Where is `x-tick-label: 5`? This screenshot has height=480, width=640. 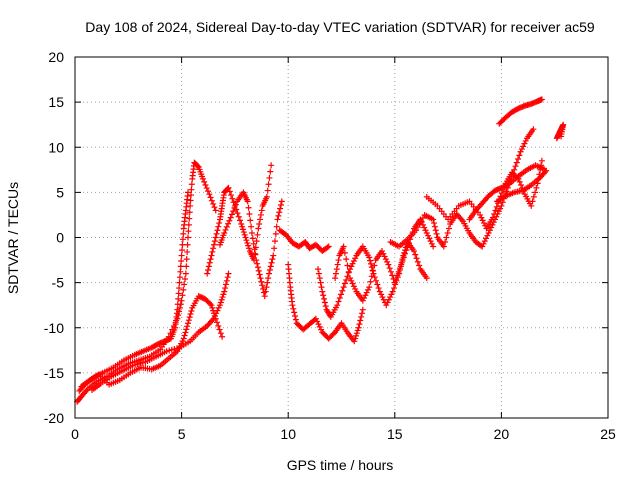
x-tick-label: 5 is located at coordinates (182, 434).